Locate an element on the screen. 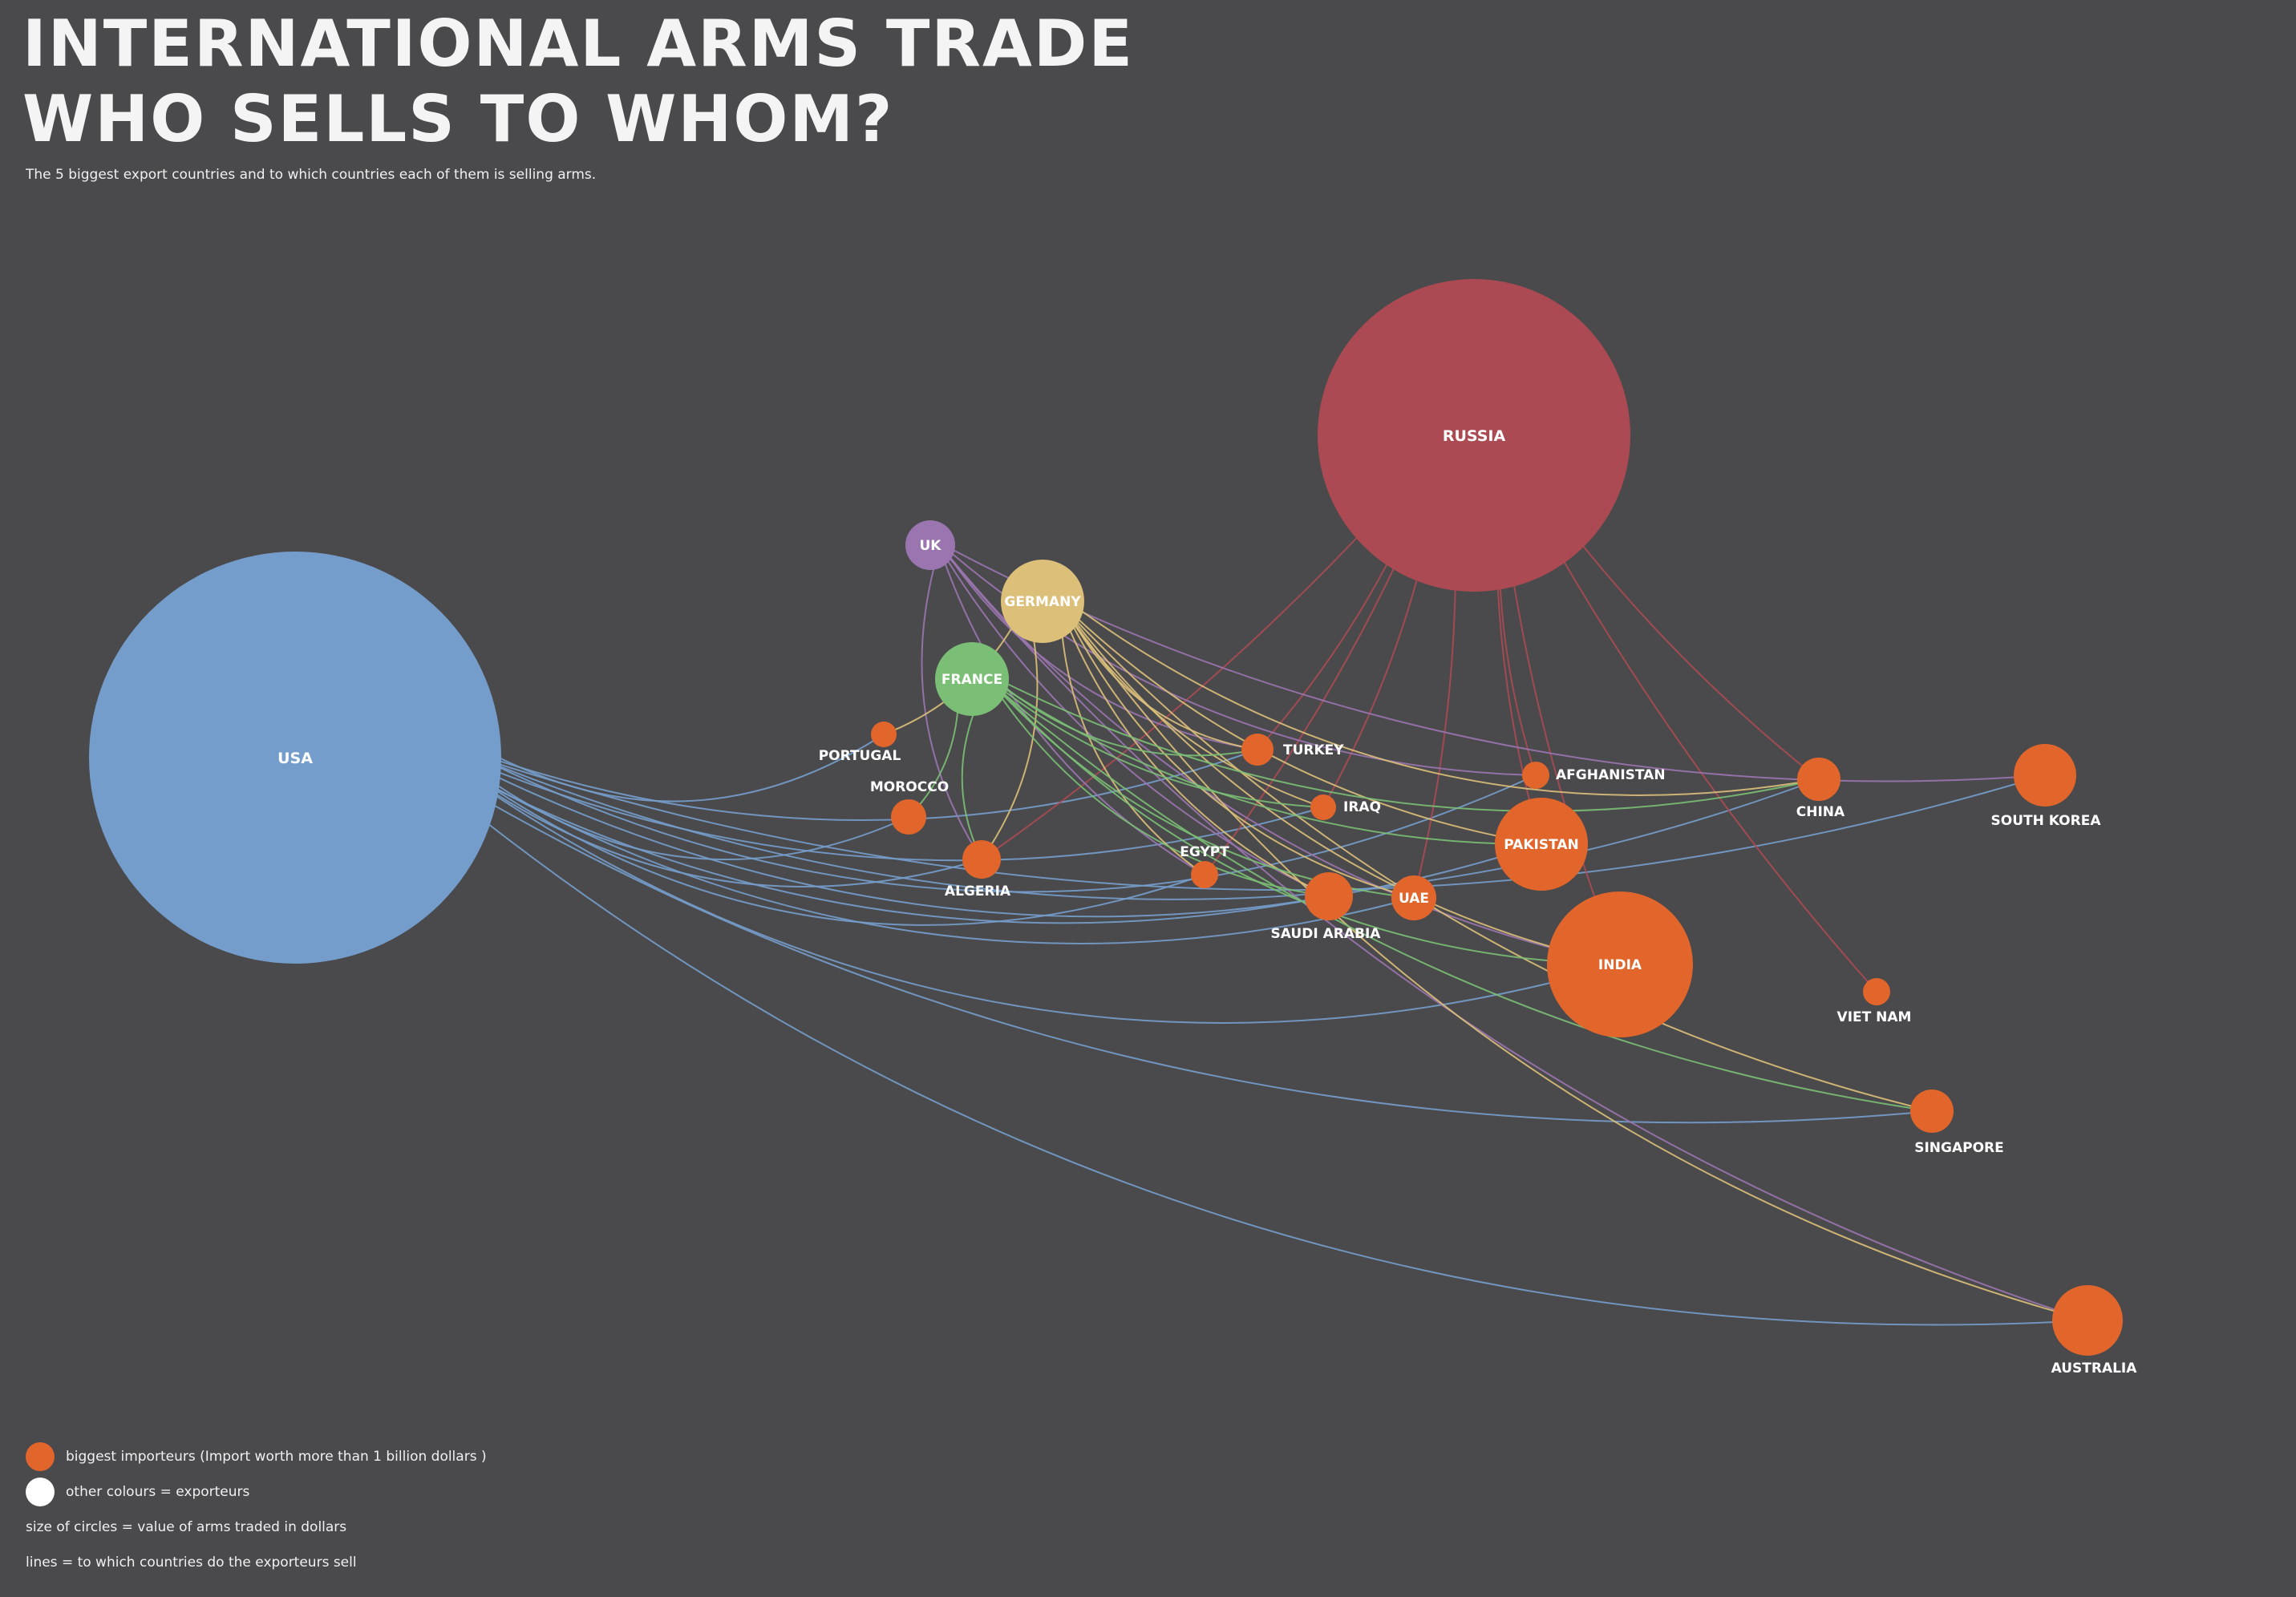 Image resolution: width=2296 pixels, height=1597 pixels. link-germany-to-egypt is located at coordinates (1133, 754).